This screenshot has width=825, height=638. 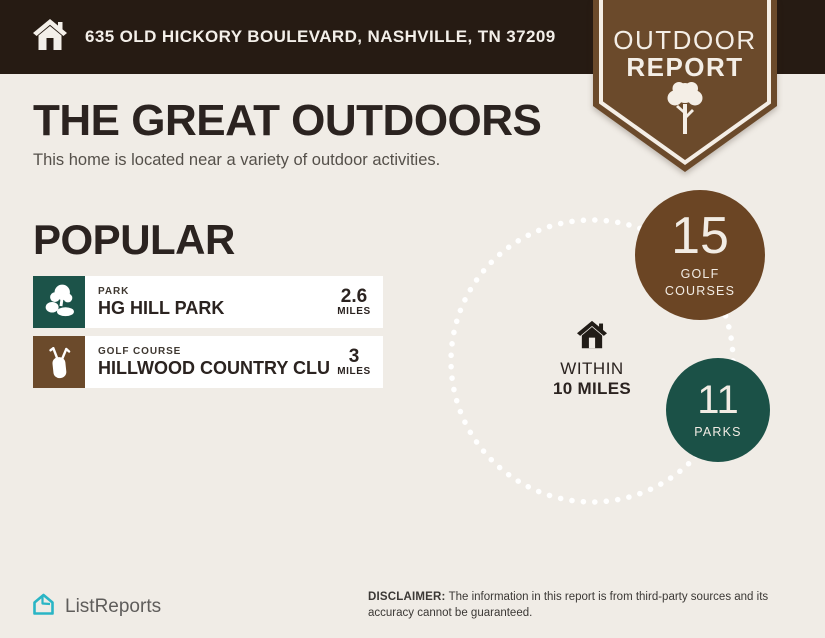 What do you see at coordinates (685, 111) in the screenshot?
I see `tree-icon` at bounding box center [685, 111].